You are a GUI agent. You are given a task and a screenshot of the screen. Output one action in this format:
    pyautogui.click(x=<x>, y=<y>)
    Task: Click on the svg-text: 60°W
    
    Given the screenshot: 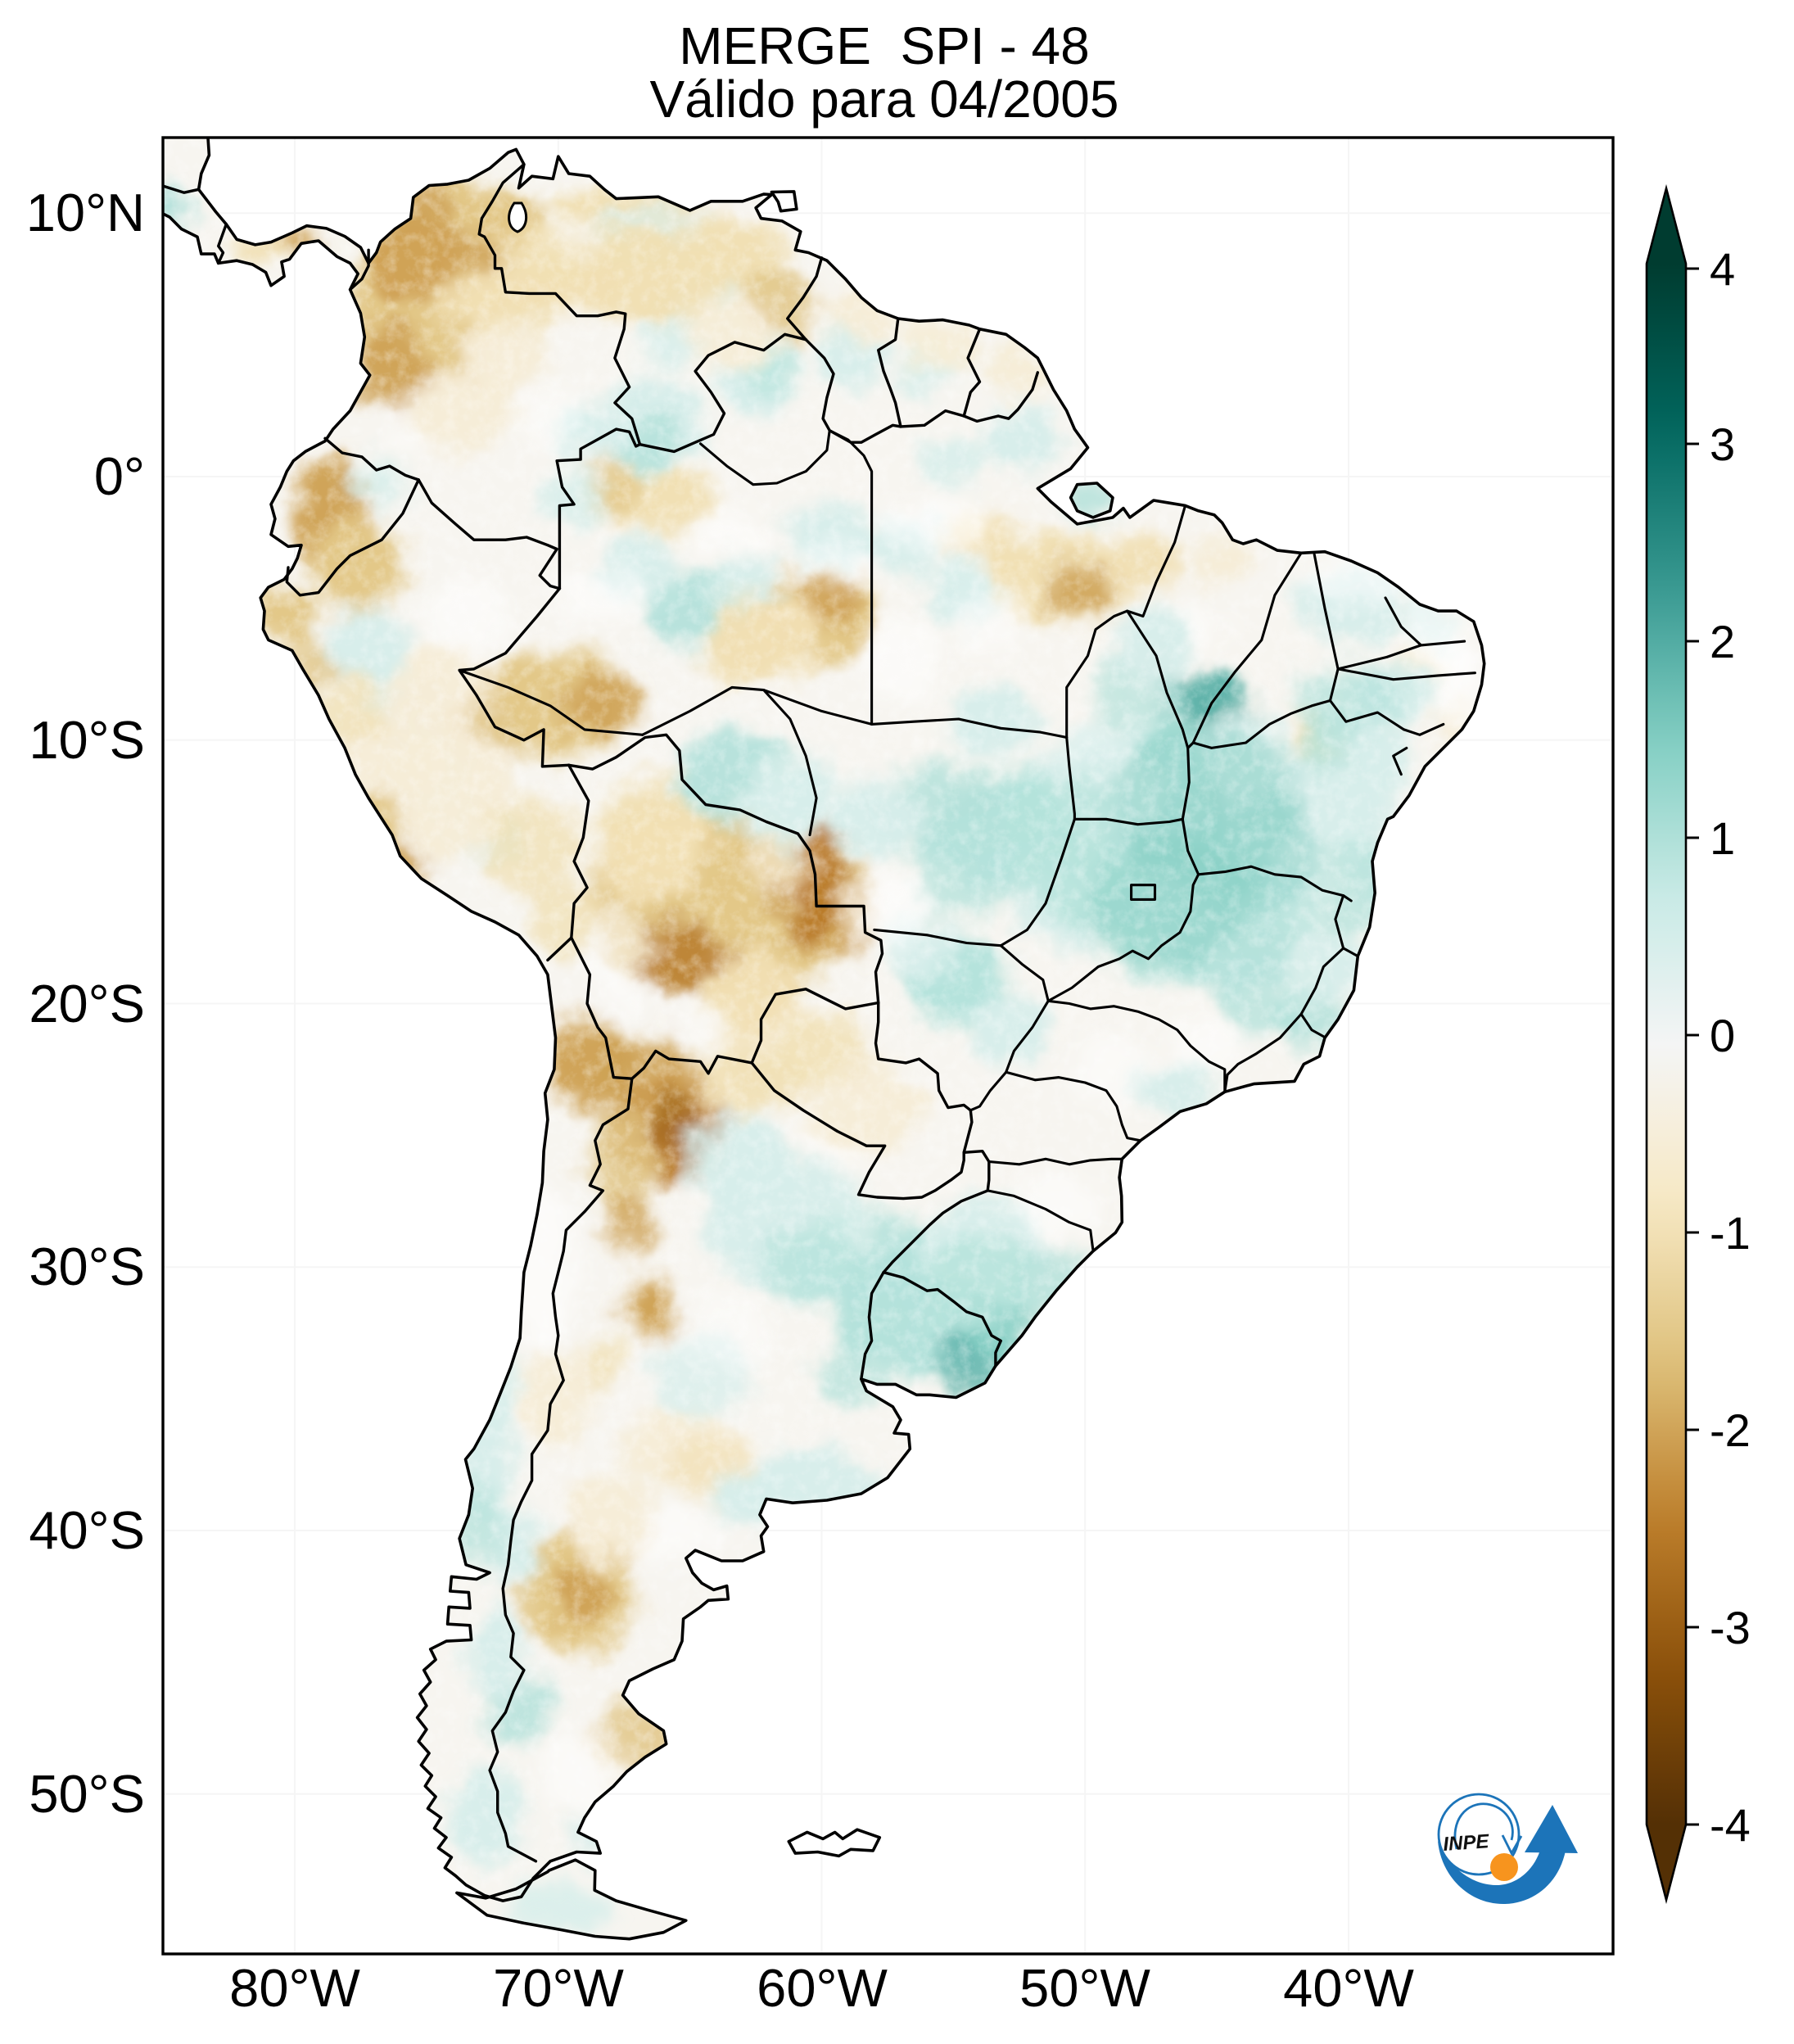 What is the action you would take?
    pyautogui.click(x=822, y=1988)
    